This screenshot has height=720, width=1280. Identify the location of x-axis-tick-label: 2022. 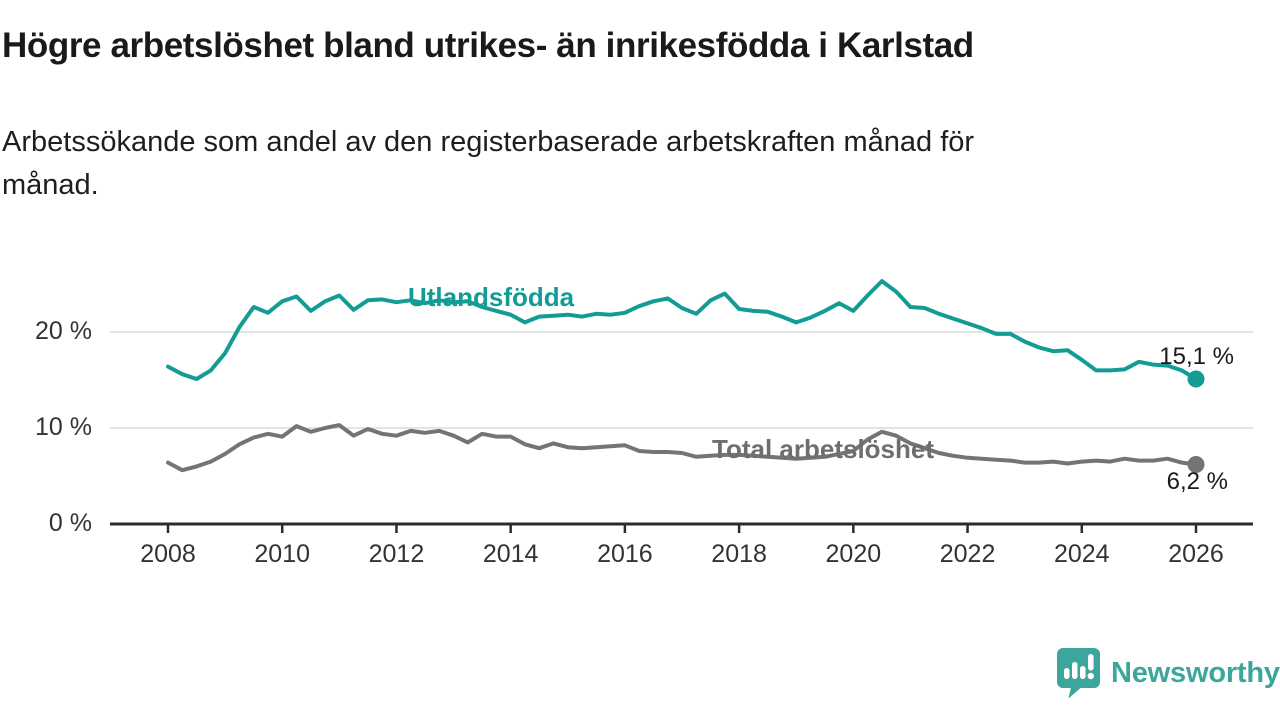
(967, 554).